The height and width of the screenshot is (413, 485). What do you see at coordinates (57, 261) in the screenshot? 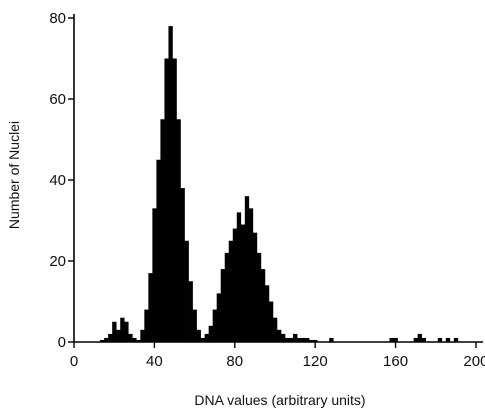
I see `y-tick-label: 20` at bounding box center [57, 261].